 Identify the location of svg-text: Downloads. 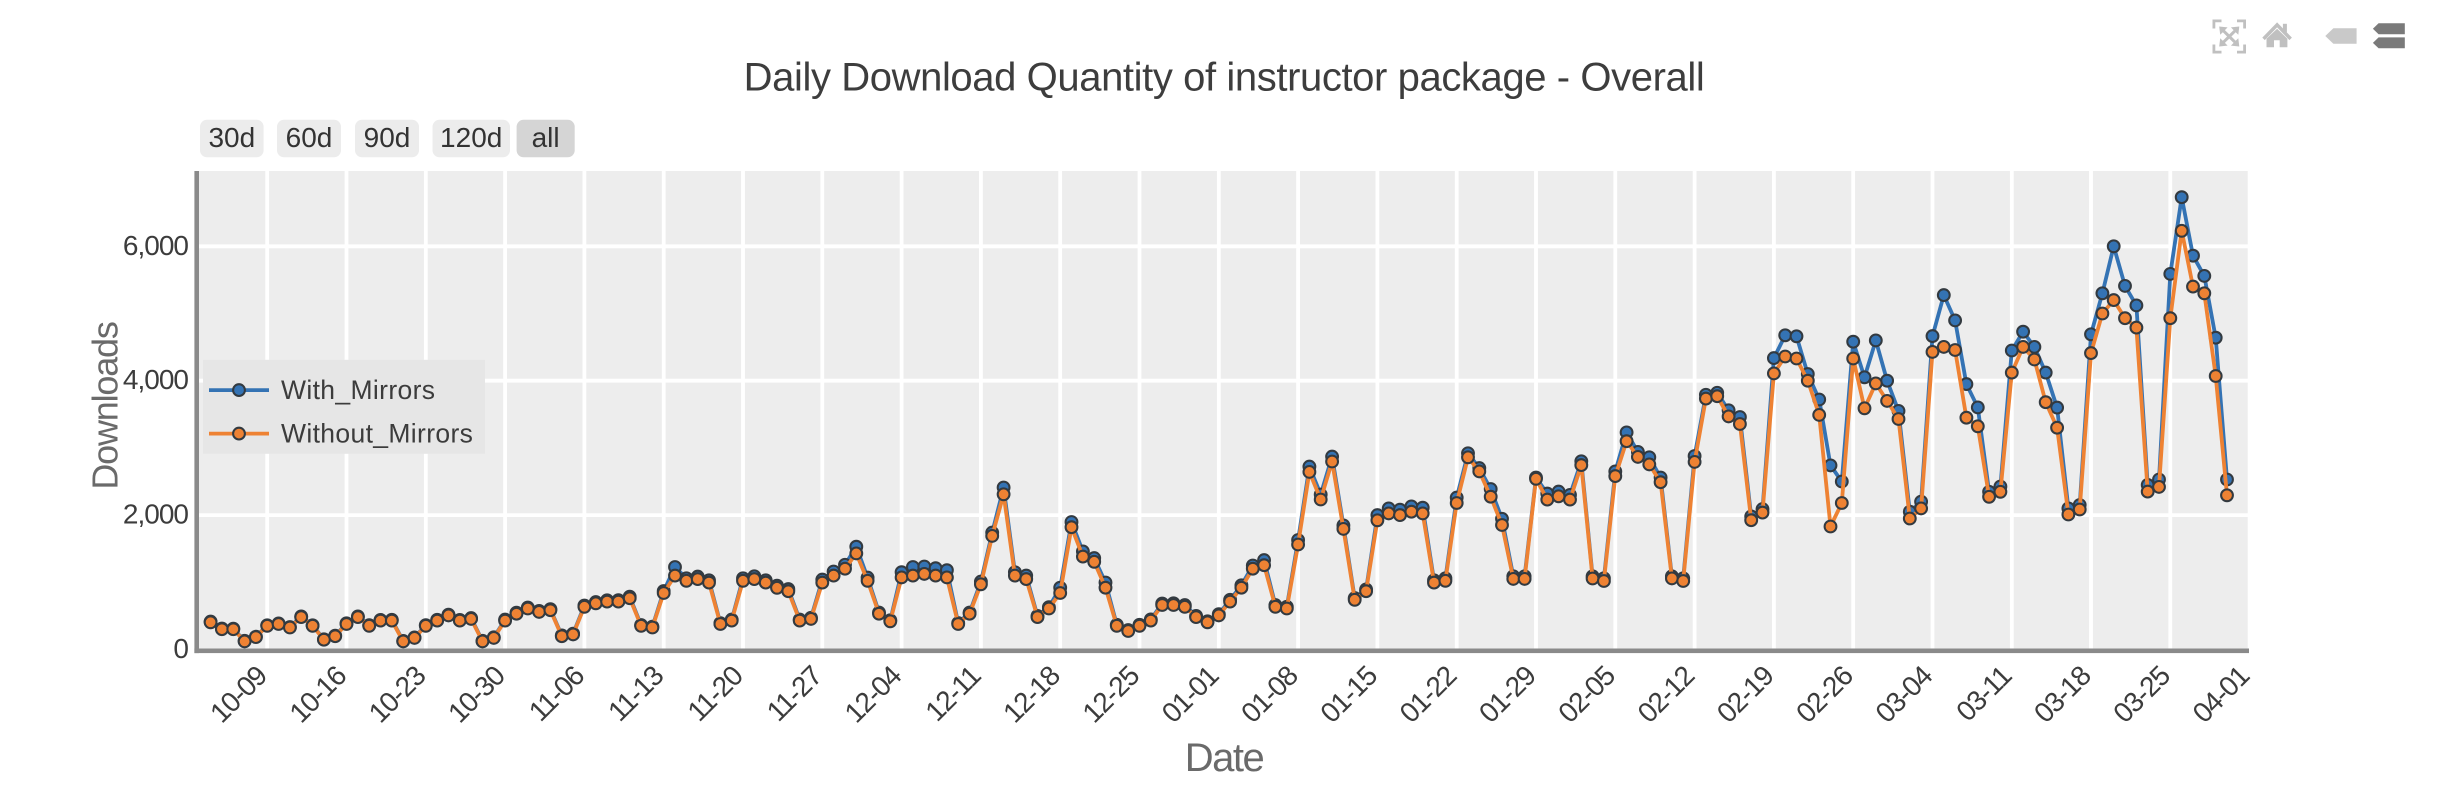
(105, 406).